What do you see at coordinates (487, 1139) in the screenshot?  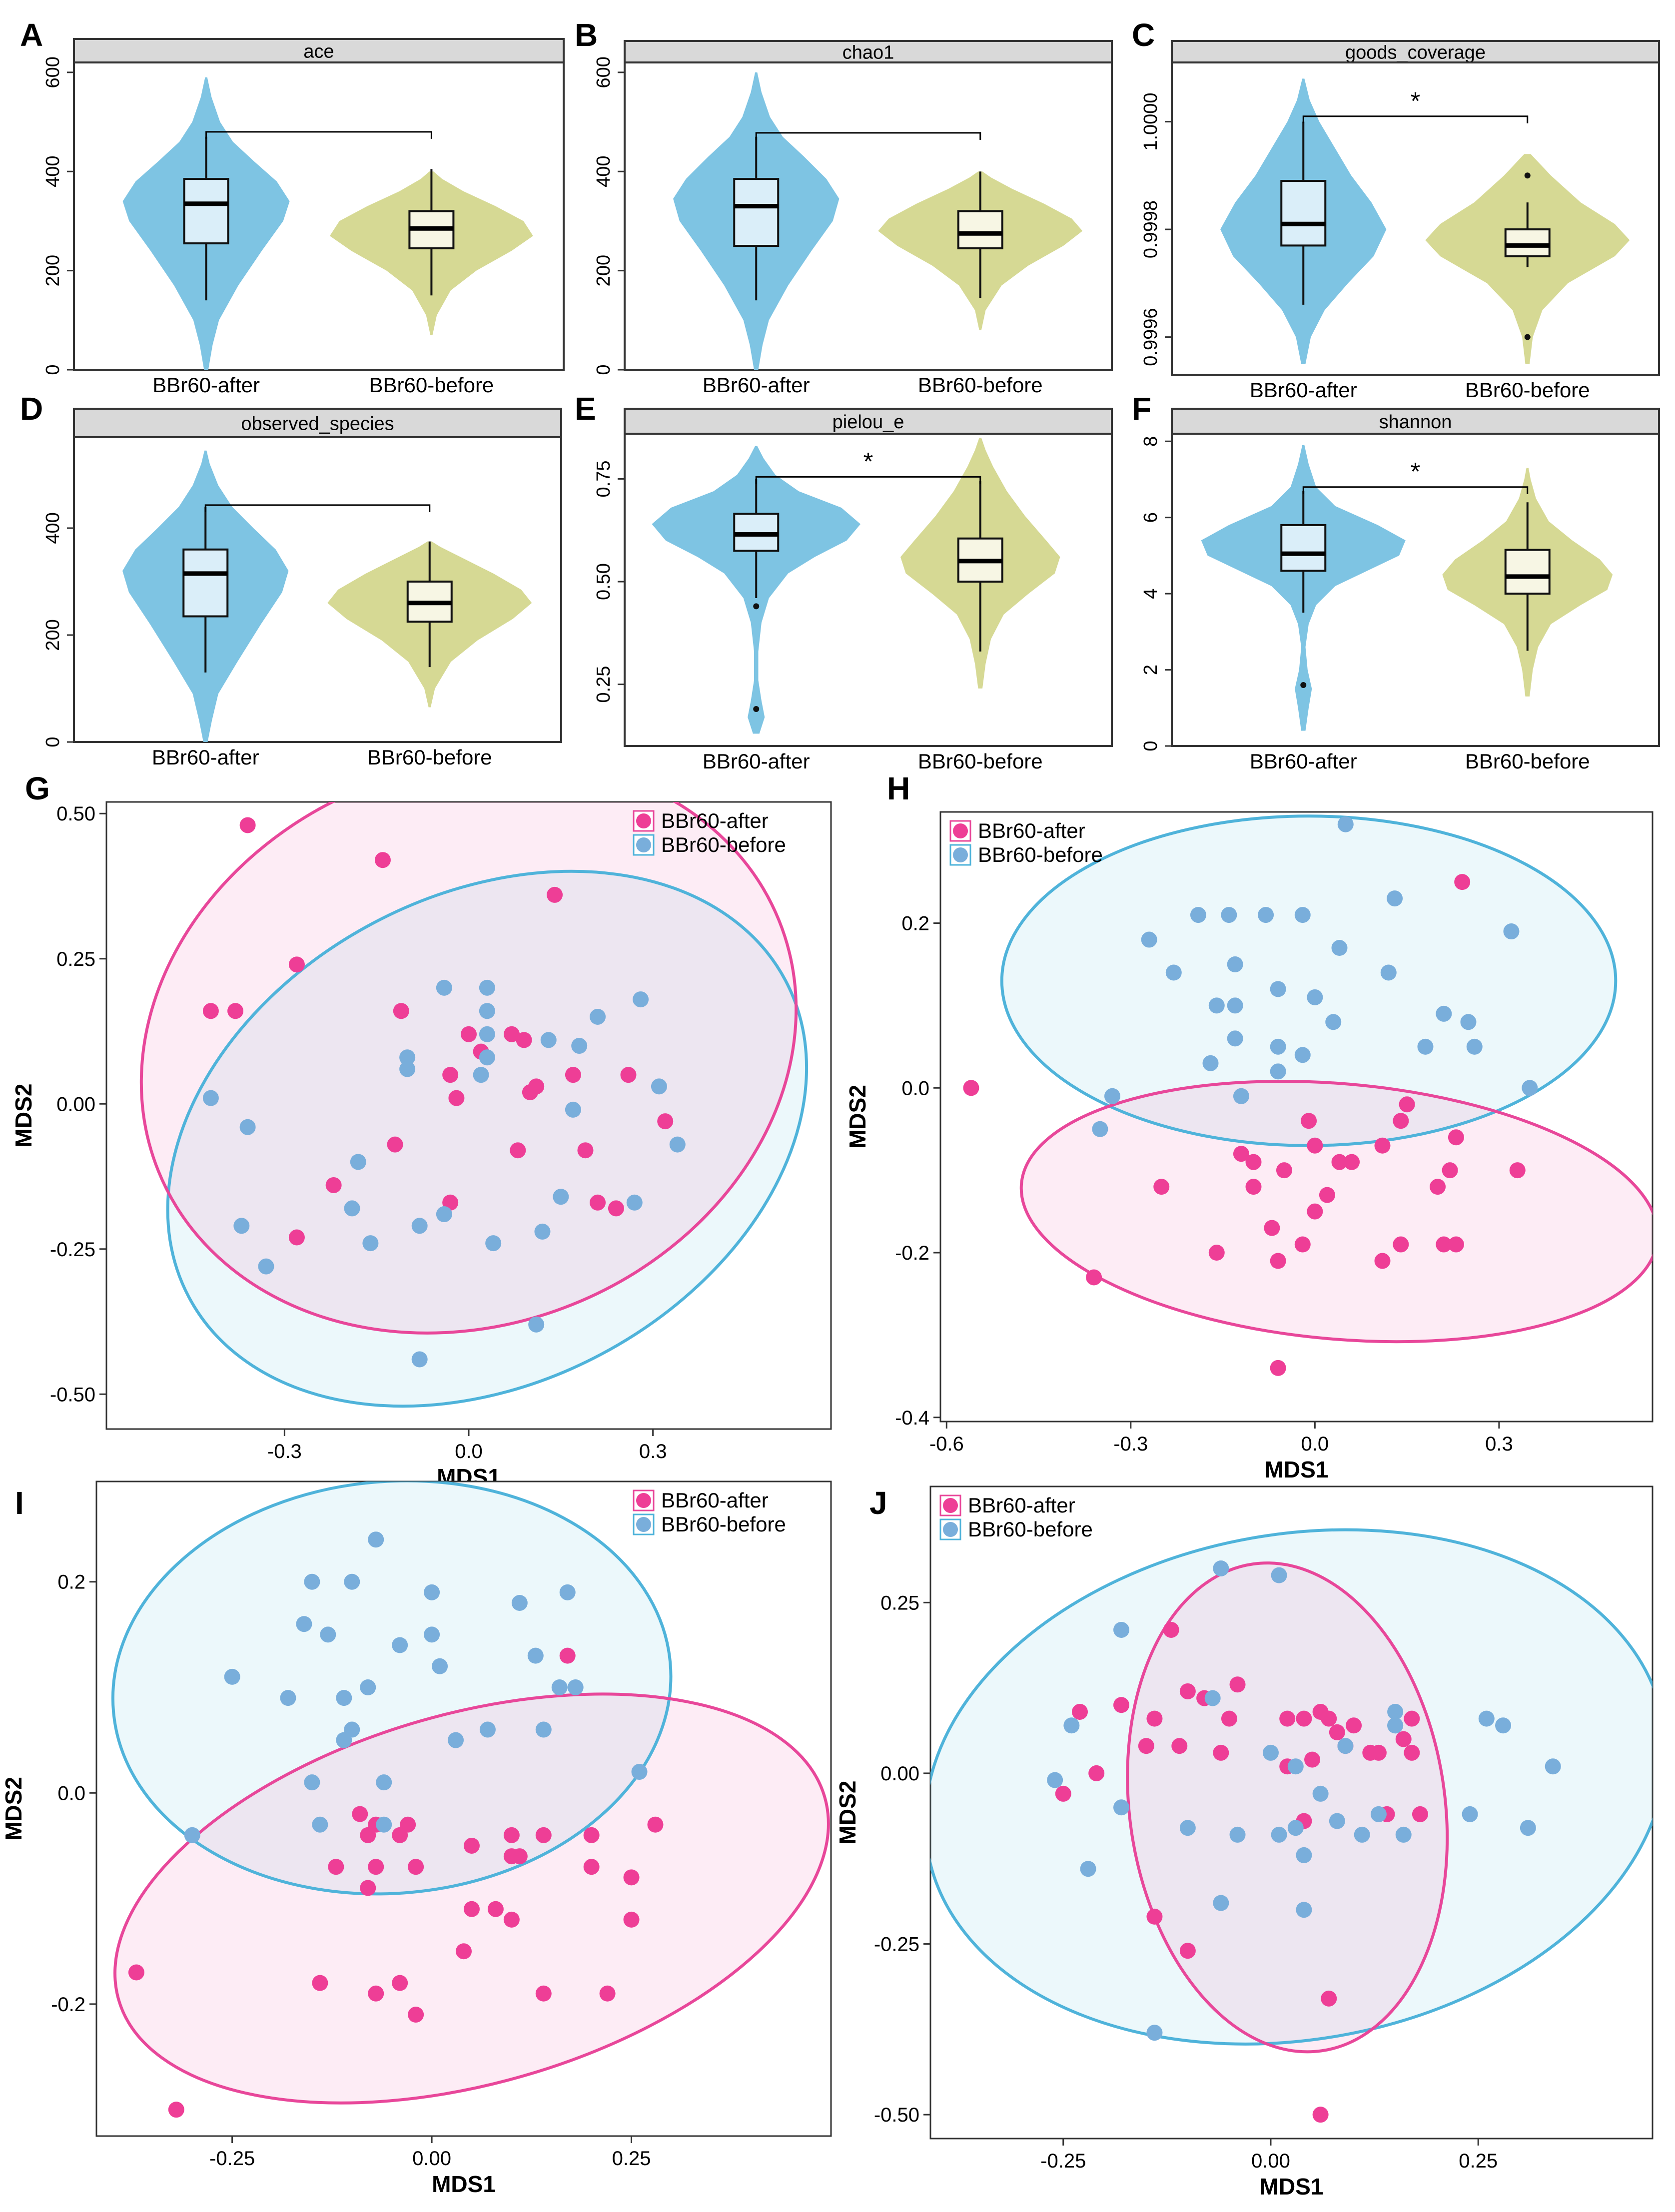 I see `confidence-ellipse-fill` at bounding box center [487, 1139].